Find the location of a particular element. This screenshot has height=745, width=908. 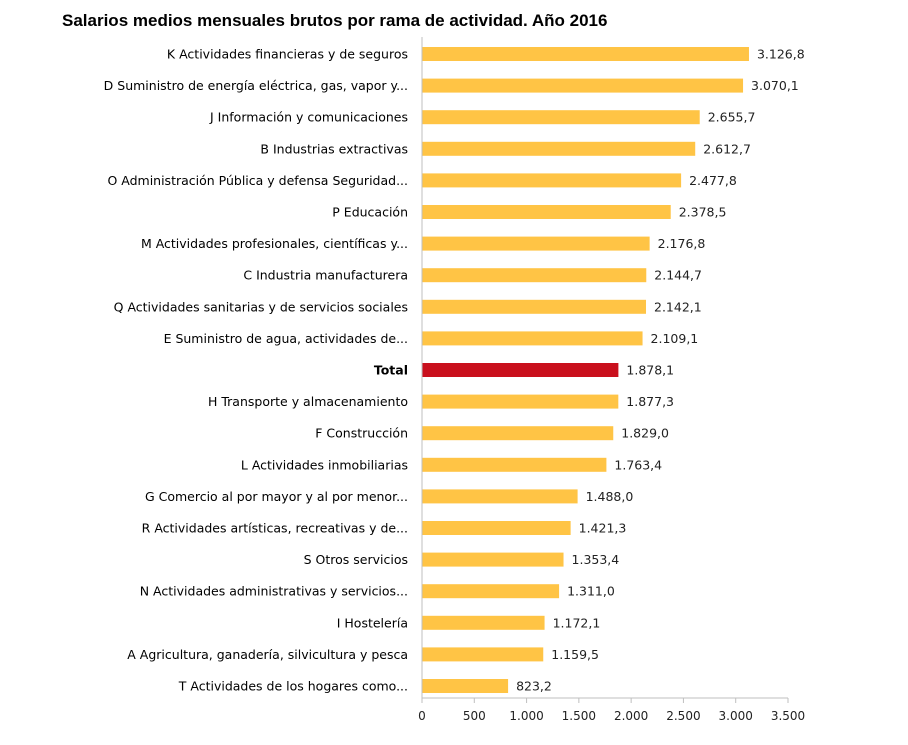

data-label: 1.421,3 is located at coordinates (603, 528).